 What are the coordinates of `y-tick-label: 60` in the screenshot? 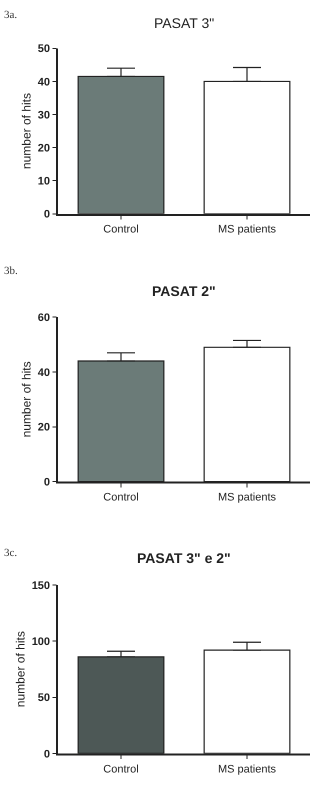 It's located at (44, 318).